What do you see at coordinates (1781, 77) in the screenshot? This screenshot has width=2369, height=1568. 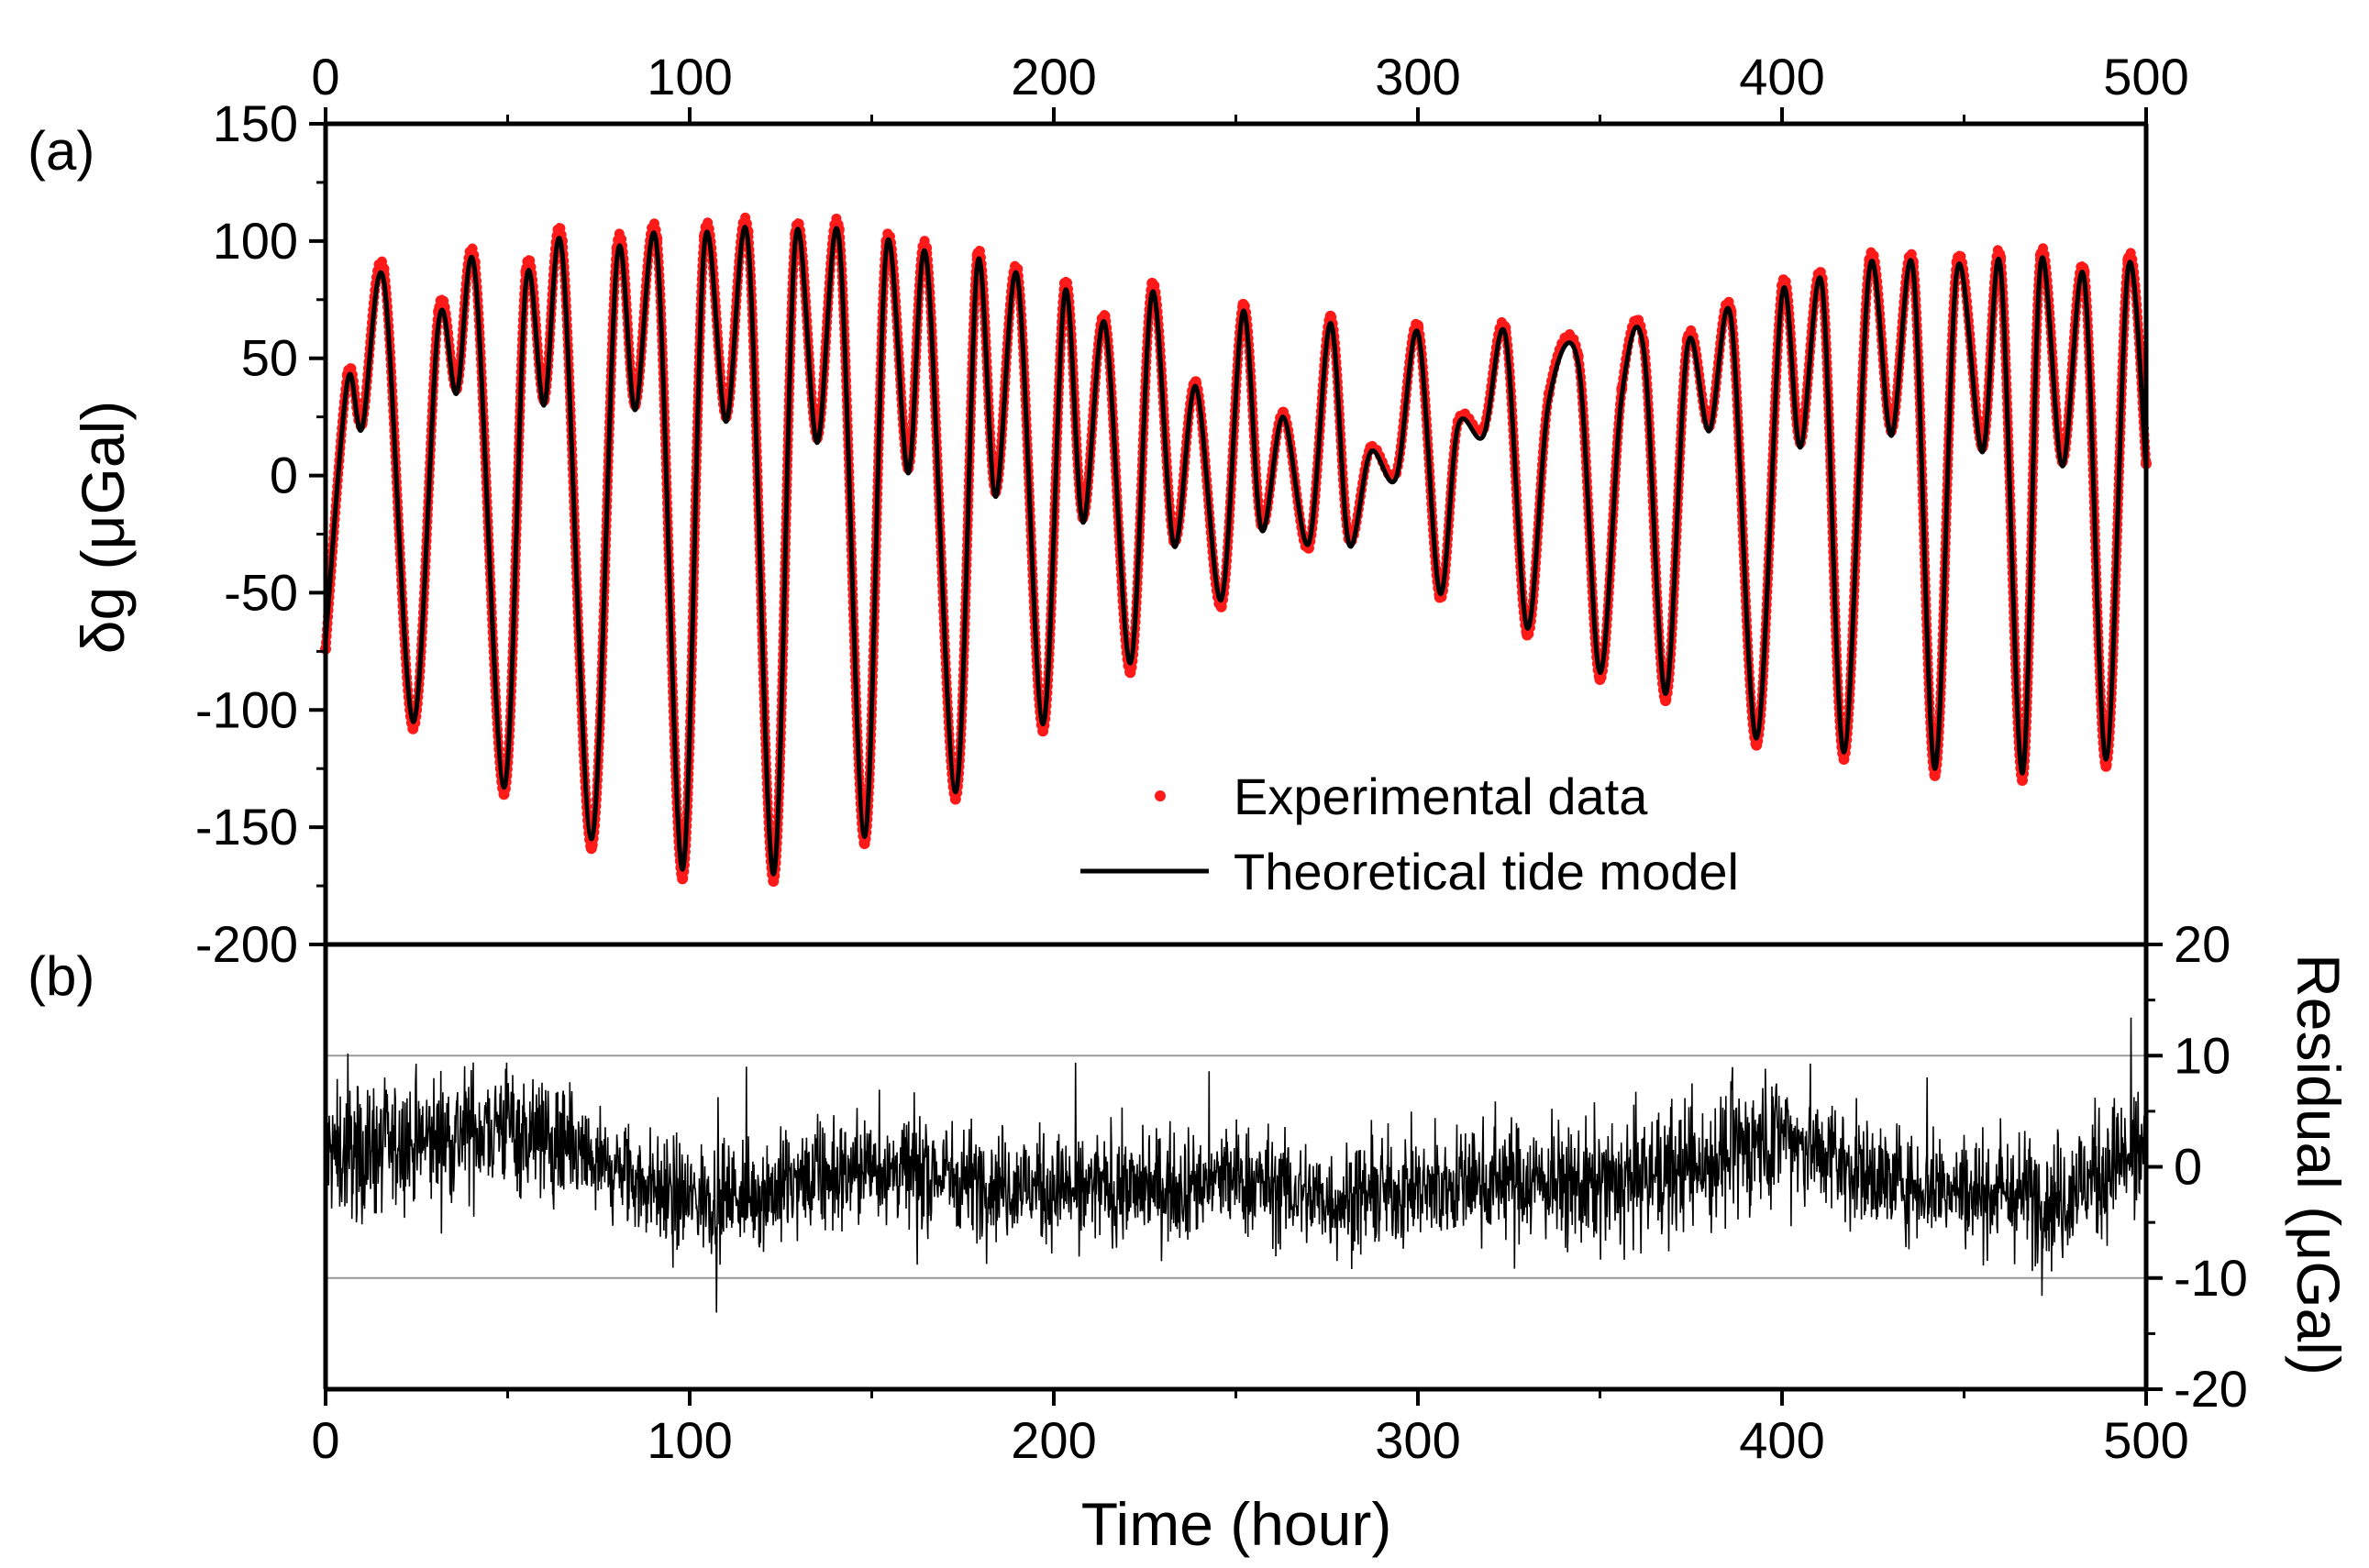 I see `x-tick-label-top-400: 400` at bounding box center [1781, 77].